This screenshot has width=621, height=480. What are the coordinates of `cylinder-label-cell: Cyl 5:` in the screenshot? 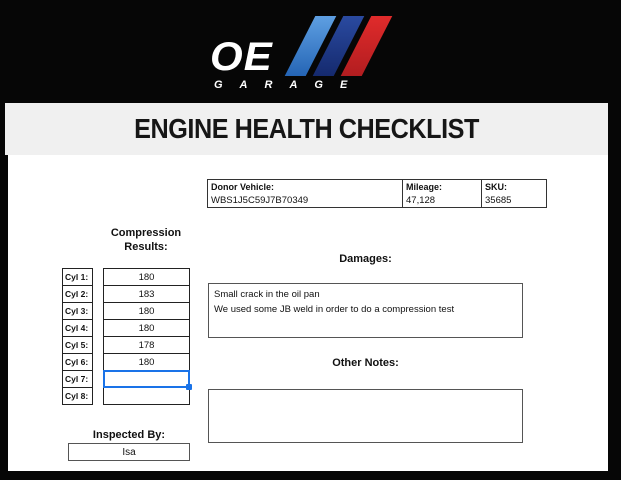 It's located at (77, 345).